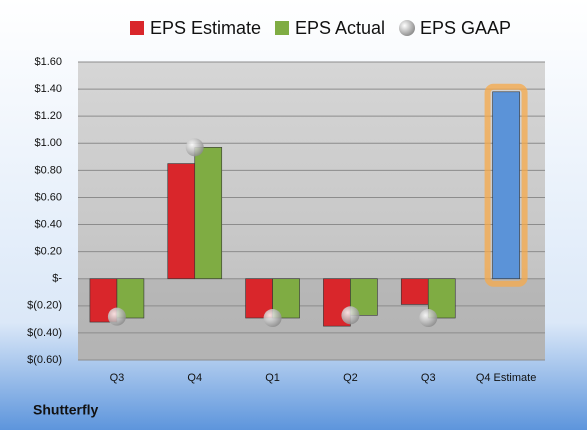 The image size is (587, 430). What do you see at coordinates (57, 279) in the screenshot?
I see `y-tick-label: $-` at bounding box center [57, 279].